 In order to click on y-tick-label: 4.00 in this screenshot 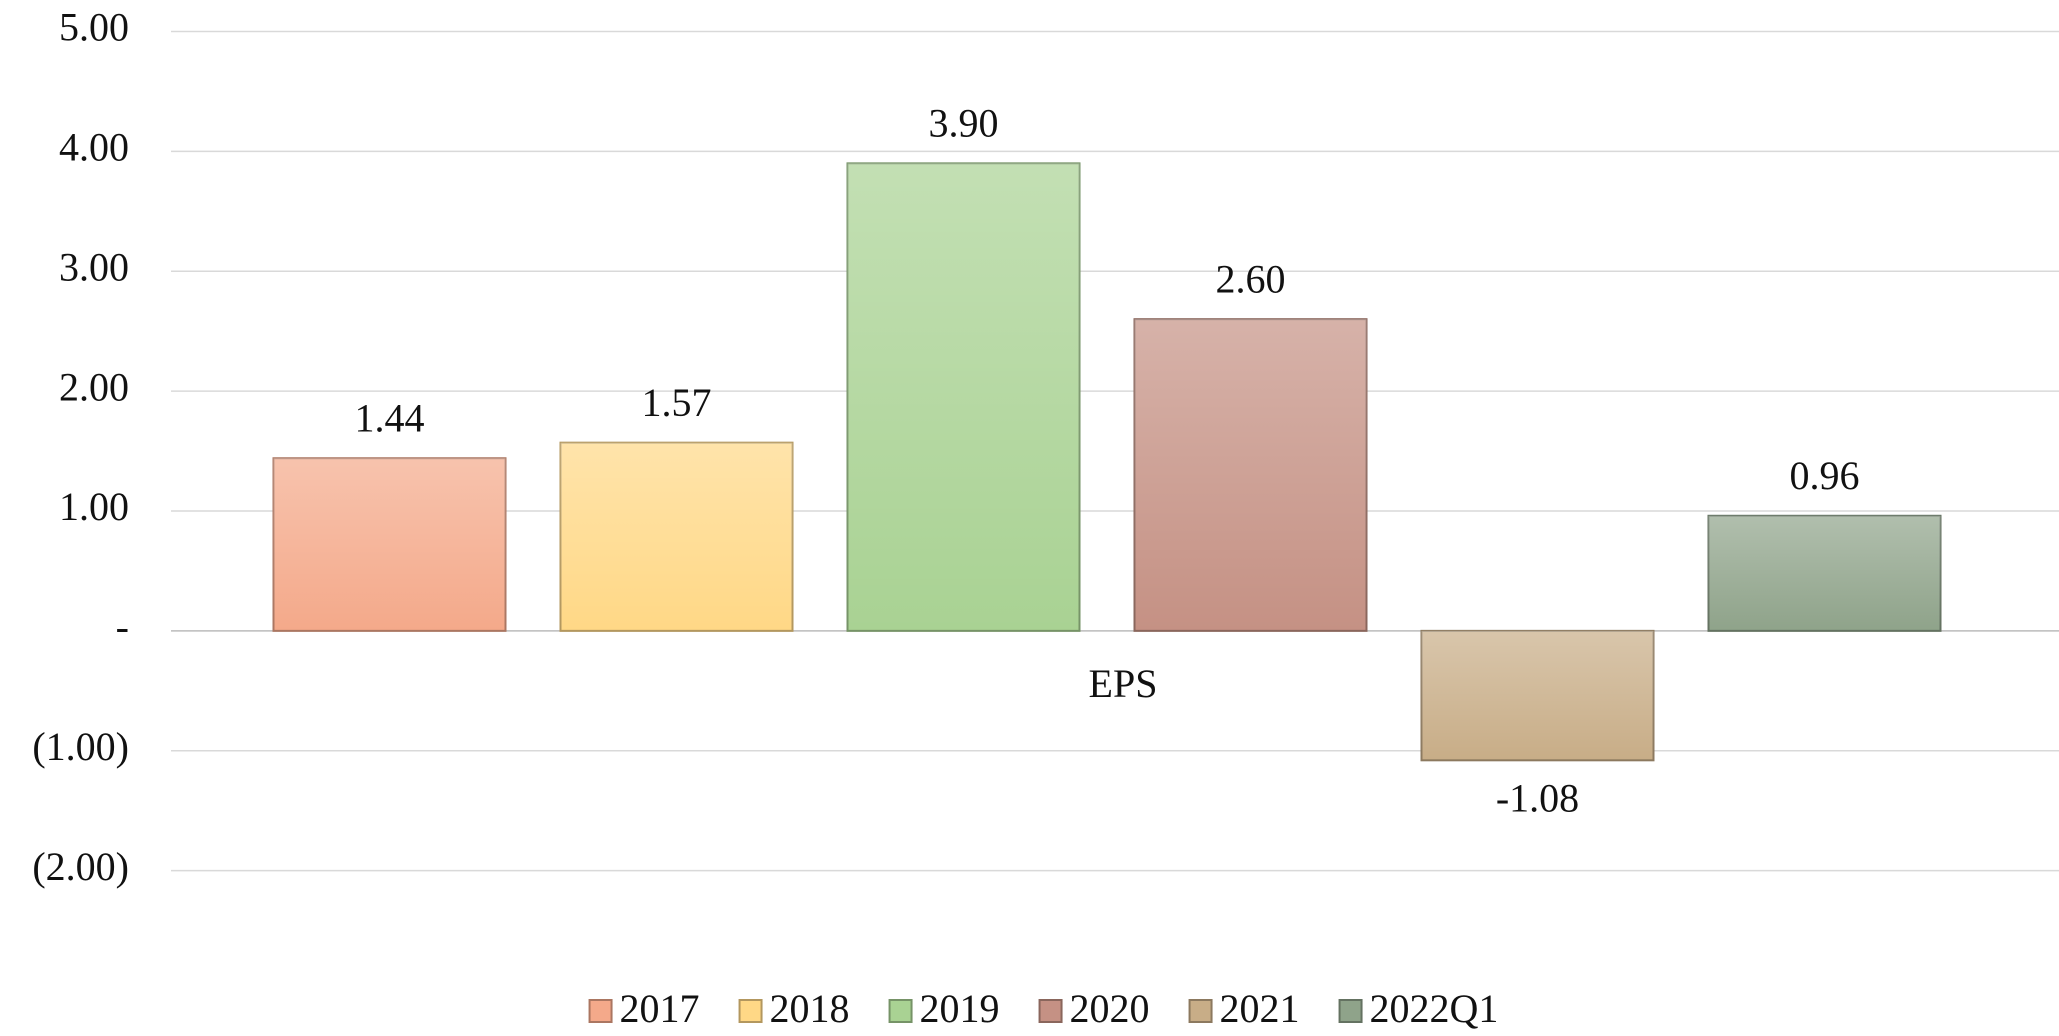, I will do `click(94, 147)`.